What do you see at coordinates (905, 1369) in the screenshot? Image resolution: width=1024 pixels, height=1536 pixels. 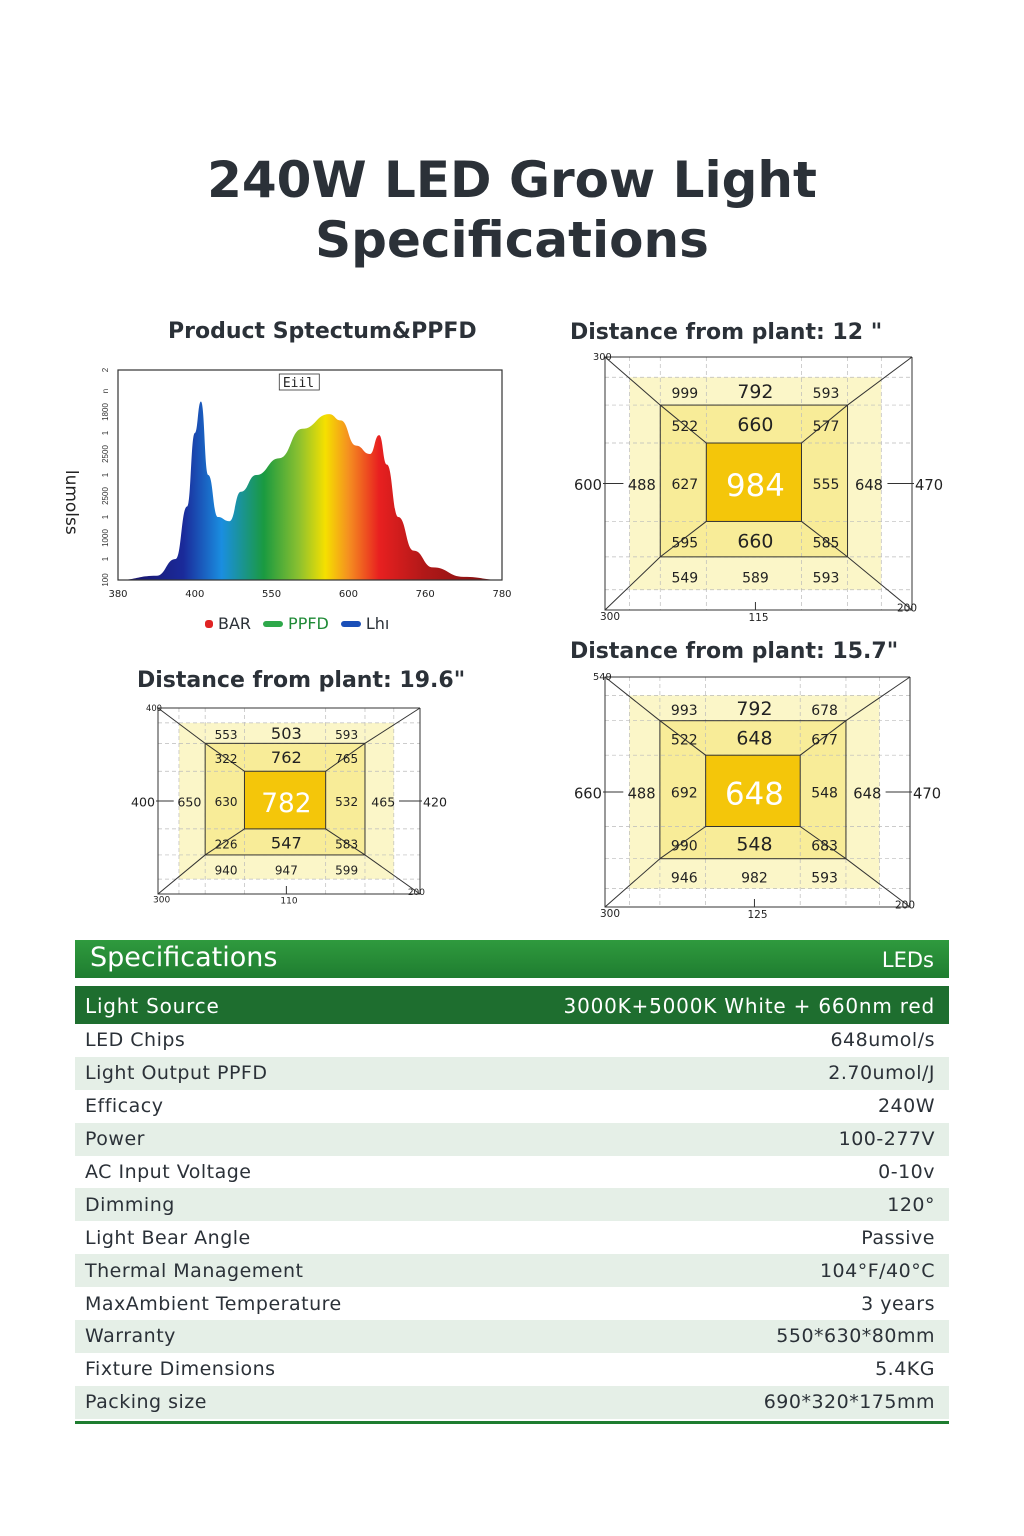 I see `spec-value: 5.4KG` at bounding box center [905, 1369].